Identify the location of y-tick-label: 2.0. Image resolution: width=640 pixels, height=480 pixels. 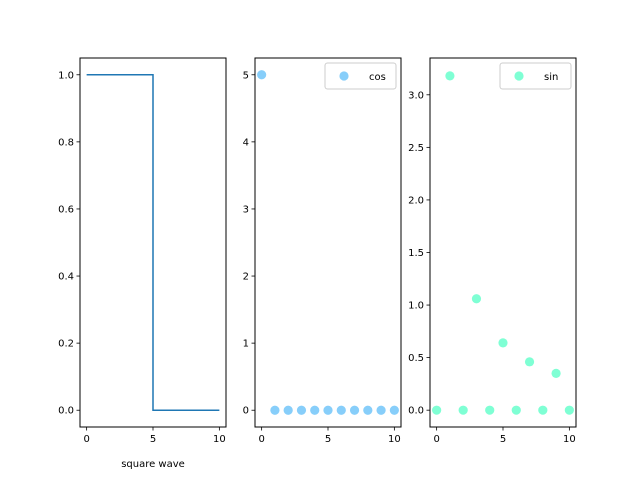
(416, 200).